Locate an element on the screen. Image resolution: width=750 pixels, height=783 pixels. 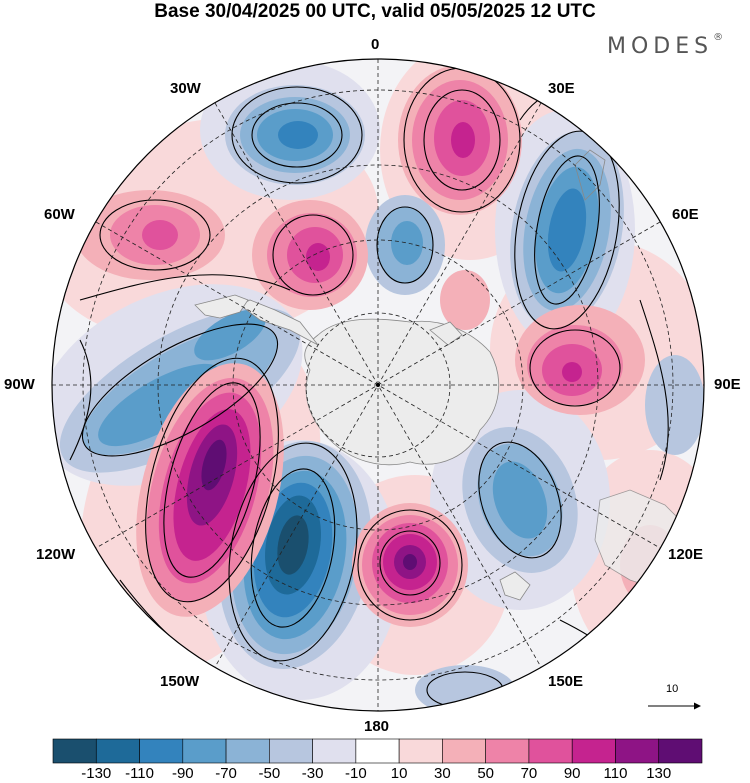
lon-label-30e: 30E is located at coordinates (561, 88).